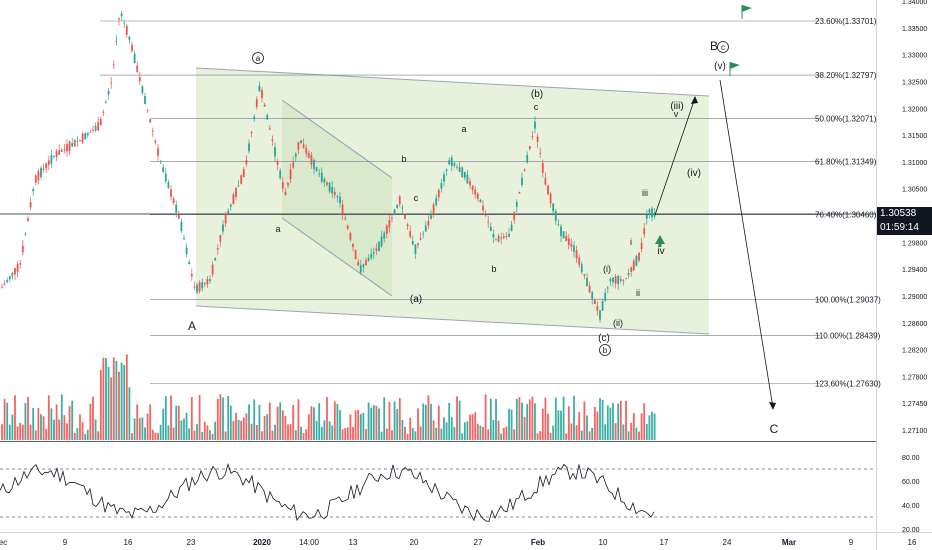  What do you see at coordinates (327, 492) in the screenshot?
I see `rsi-line` at bounding box center [327, 492].